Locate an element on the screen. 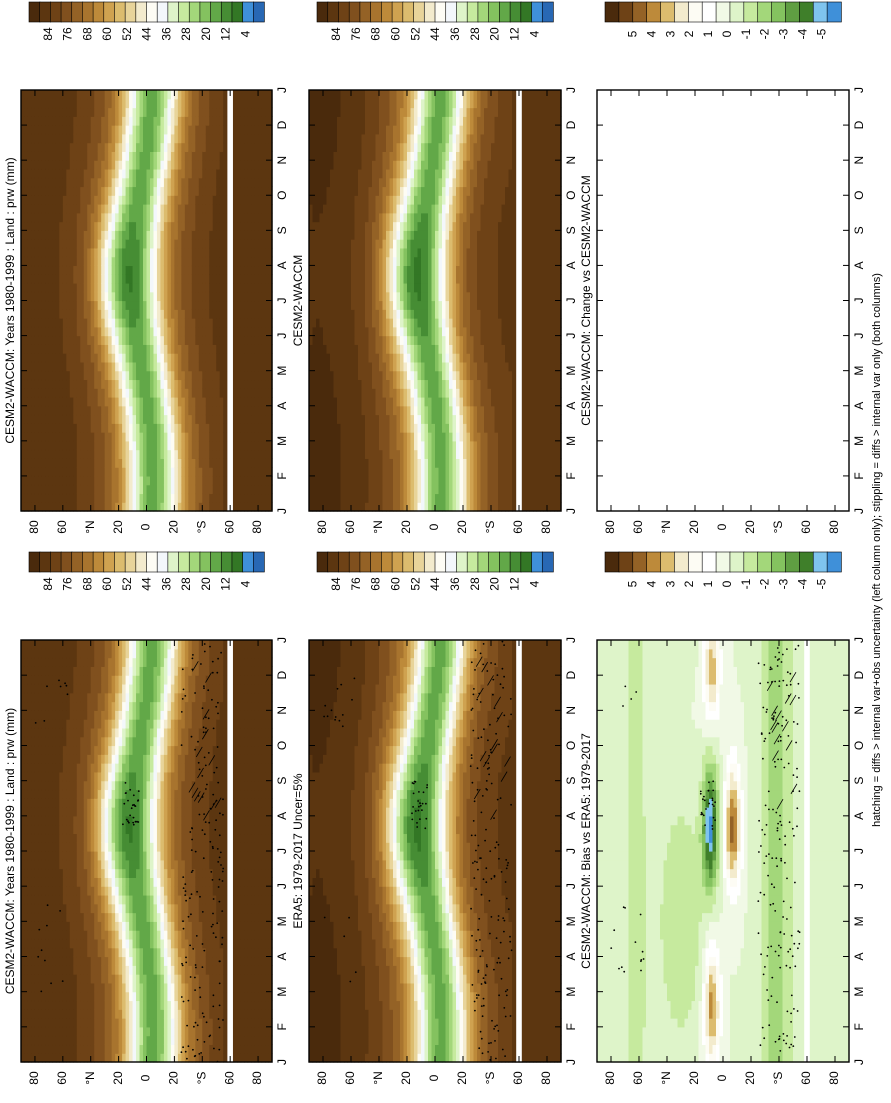  colorbar-label: 36 is located at coordinates (166, 584).